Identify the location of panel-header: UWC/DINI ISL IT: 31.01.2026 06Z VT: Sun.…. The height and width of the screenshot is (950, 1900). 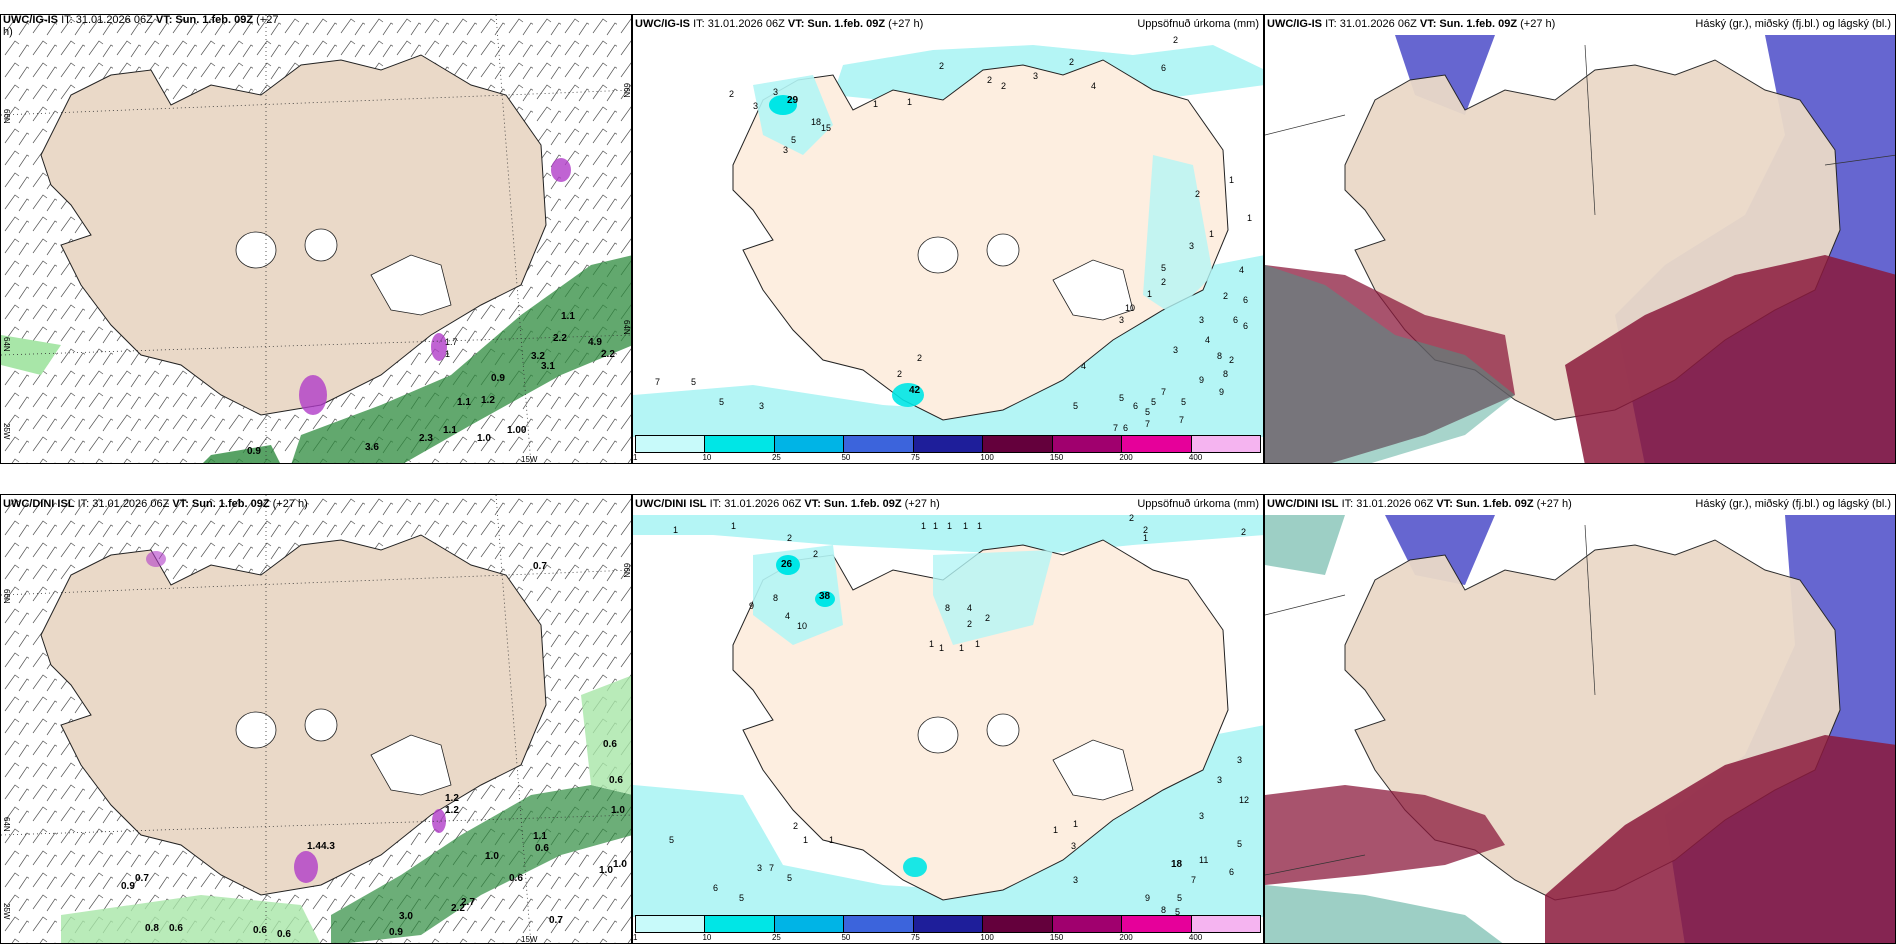
(947, 504).